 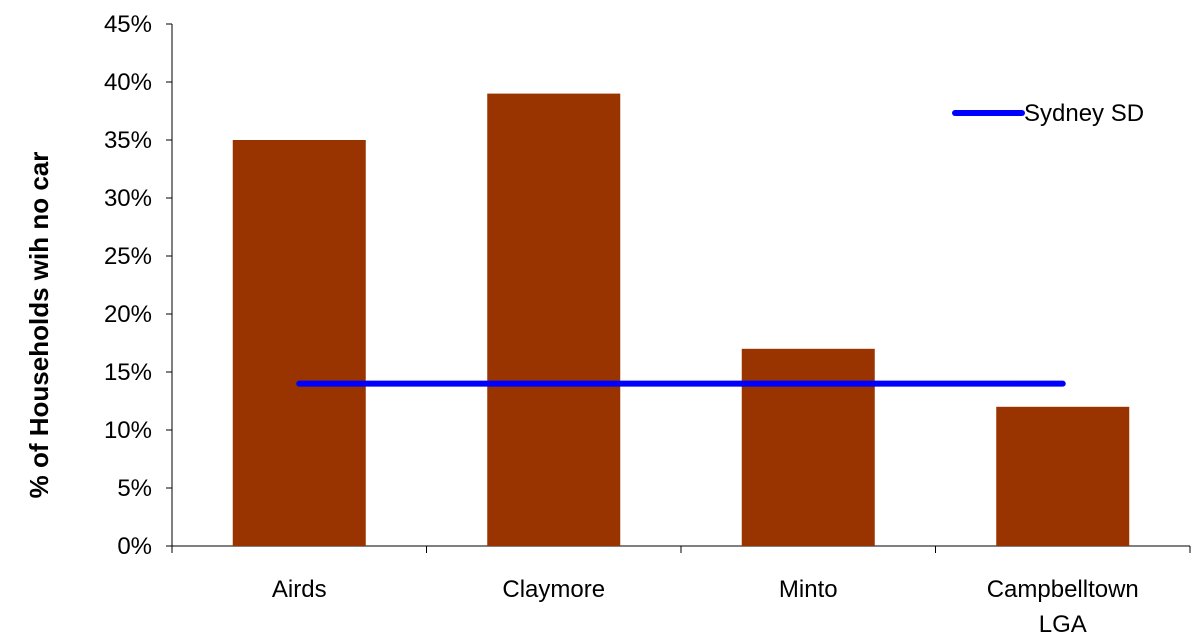 What do you see at coordinates (128, 140) in the screenshot?
I see `y-tick-label: 35%` at bounding box center [128, 140].